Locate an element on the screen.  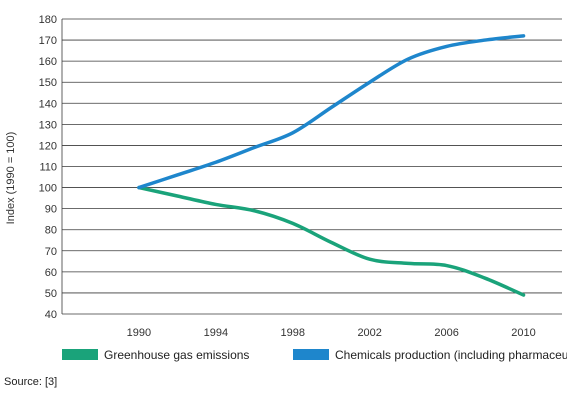
y-tick-label: 50 is located at coordinates (51, 294).